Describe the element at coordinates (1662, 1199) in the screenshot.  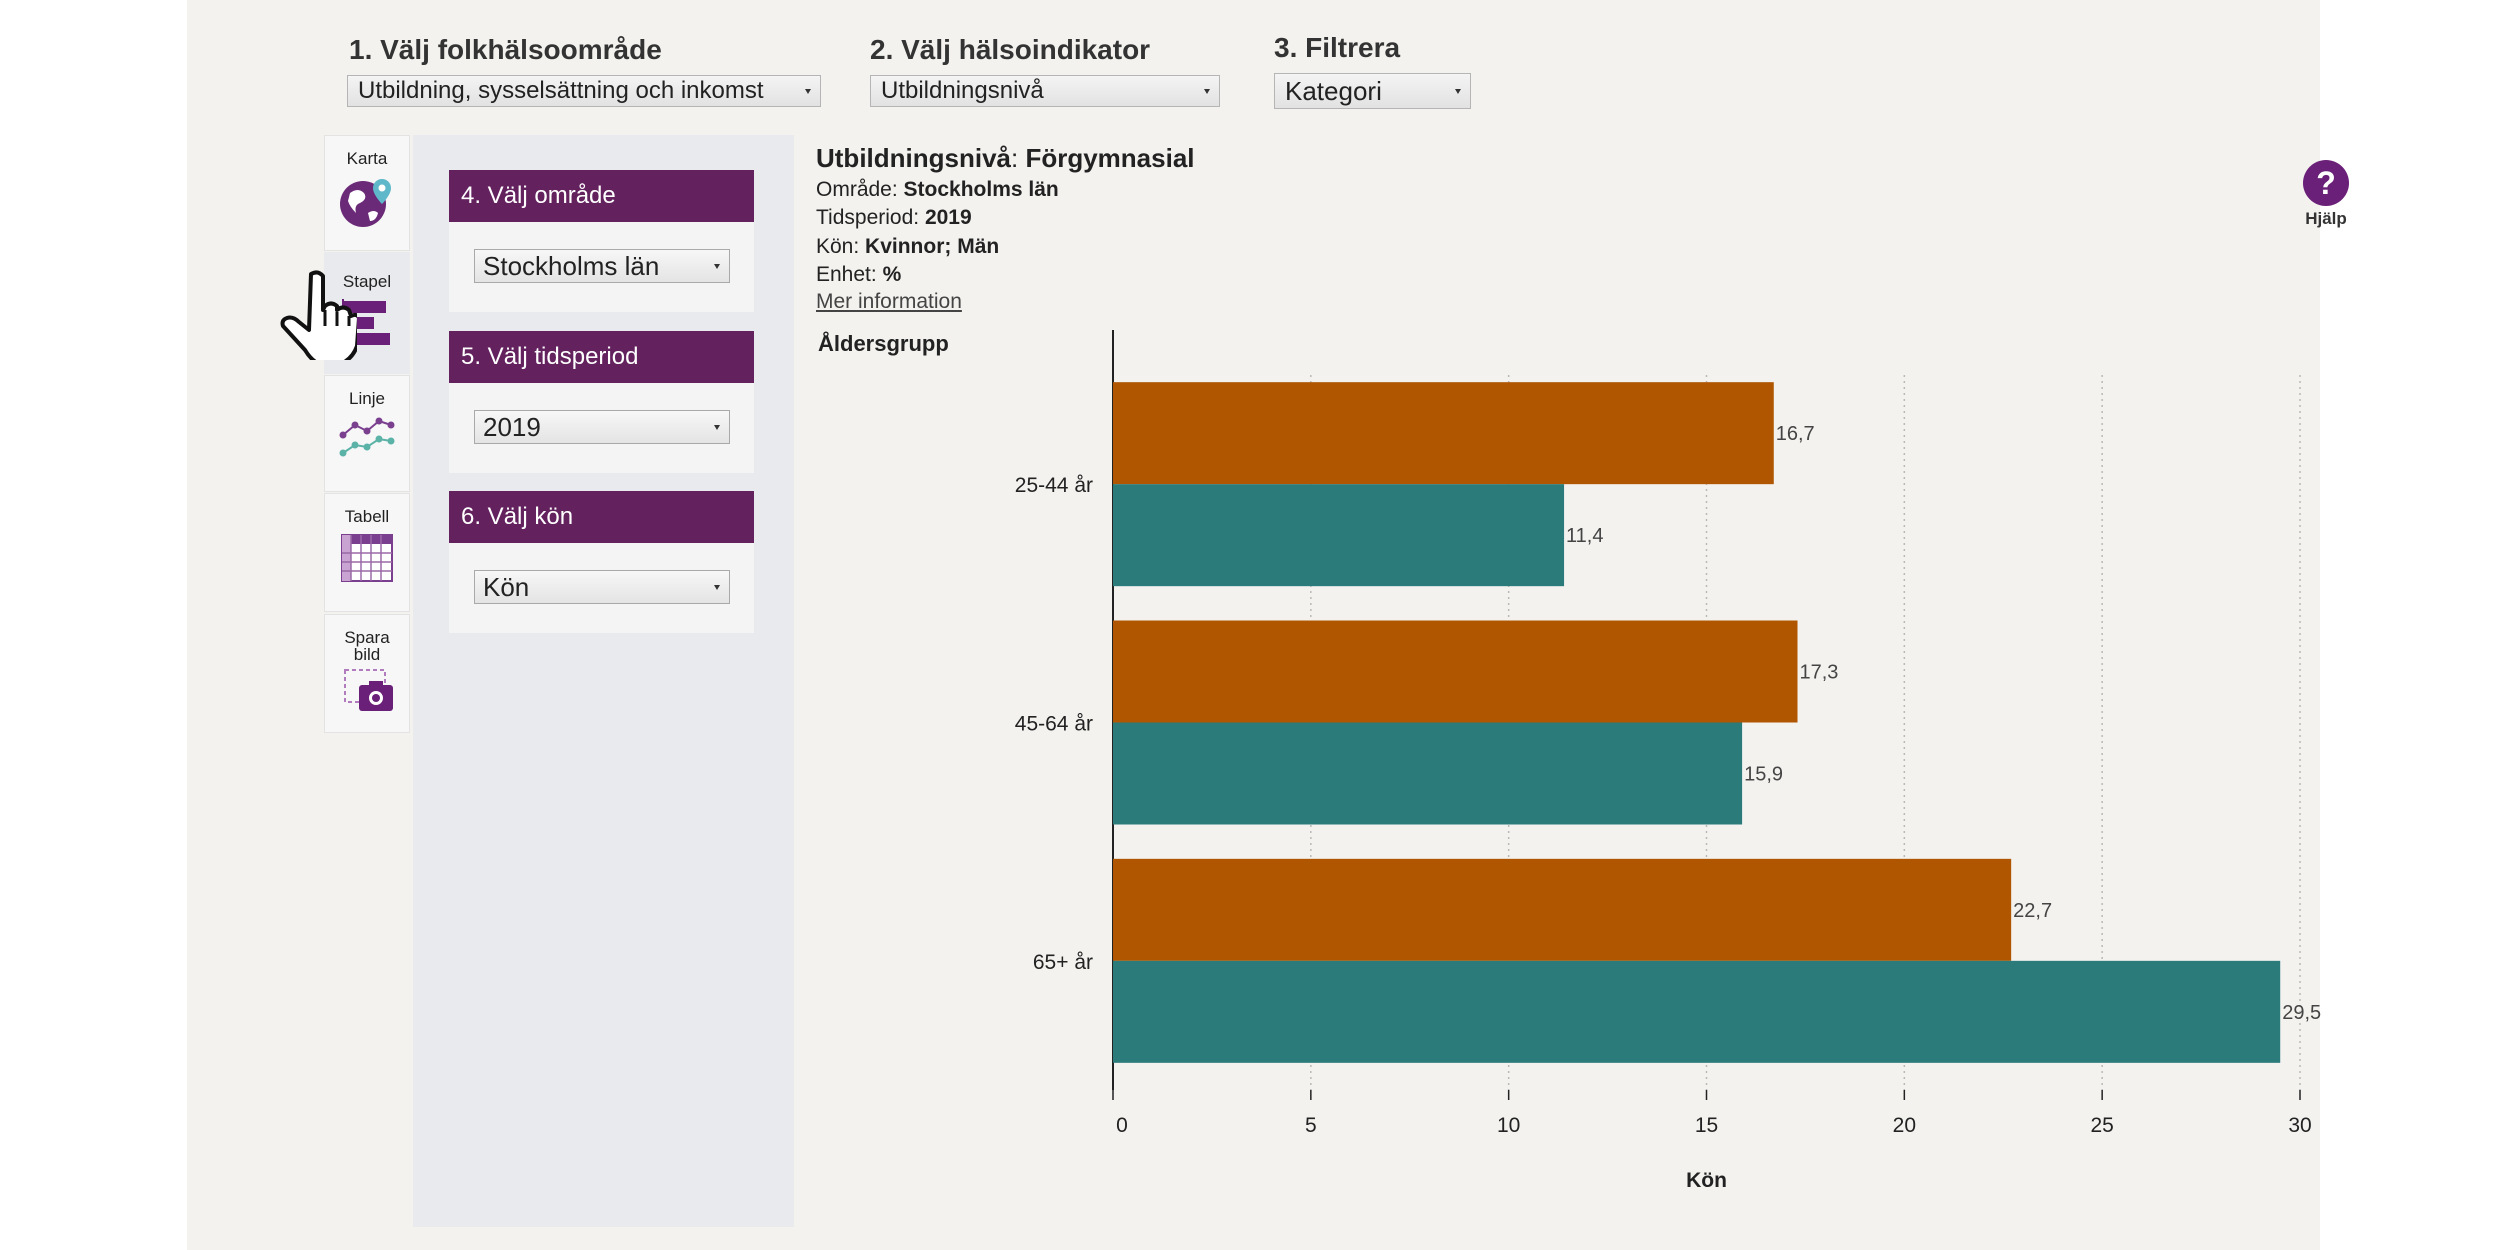
I see `legend-label: Kvinnor` at that location.